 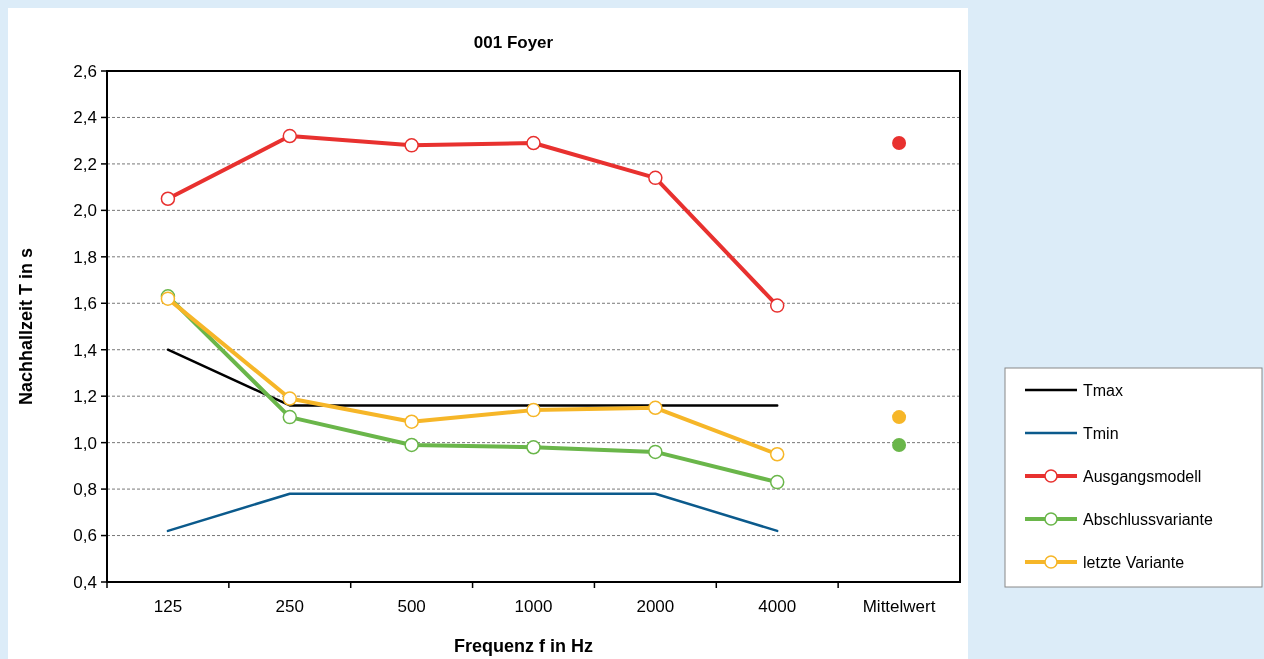 What do you see at coordinates (85, 397) in the screenshot?
I see `y-tick-label: 1,2` at bounding box center [85, 397].